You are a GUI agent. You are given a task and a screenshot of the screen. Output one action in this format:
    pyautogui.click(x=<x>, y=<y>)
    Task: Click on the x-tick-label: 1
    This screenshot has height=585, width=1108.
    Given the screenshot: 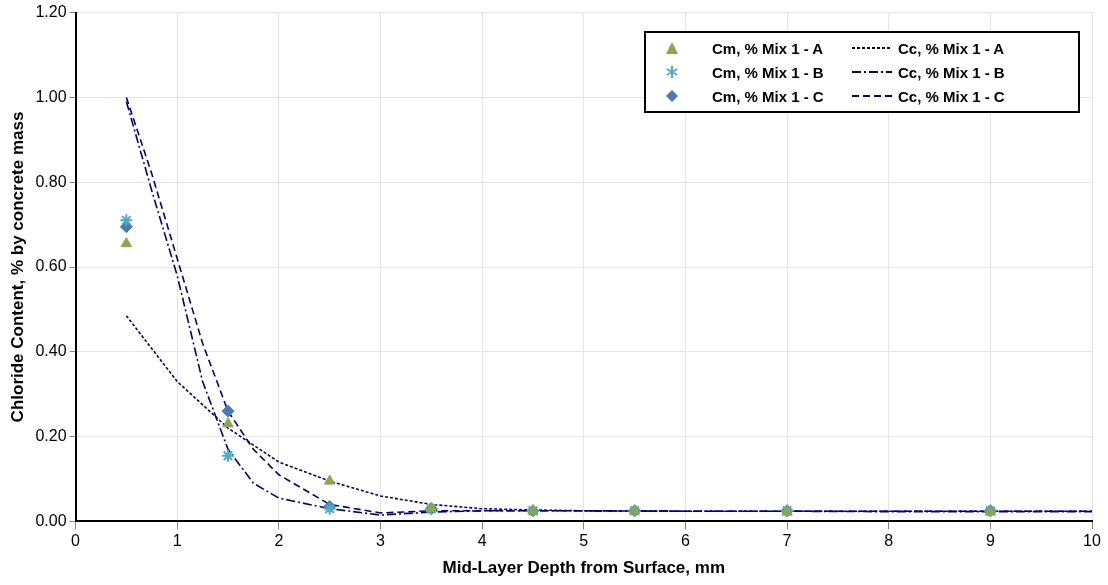 What is the action you would take?
    pyautogui.click(x=177, y=541)
    